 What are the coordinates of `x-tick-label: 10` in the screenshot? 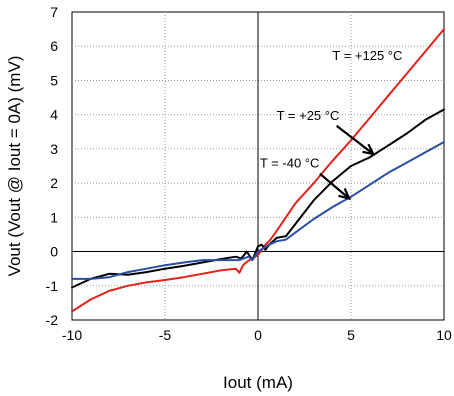 It's located at (444, 335).